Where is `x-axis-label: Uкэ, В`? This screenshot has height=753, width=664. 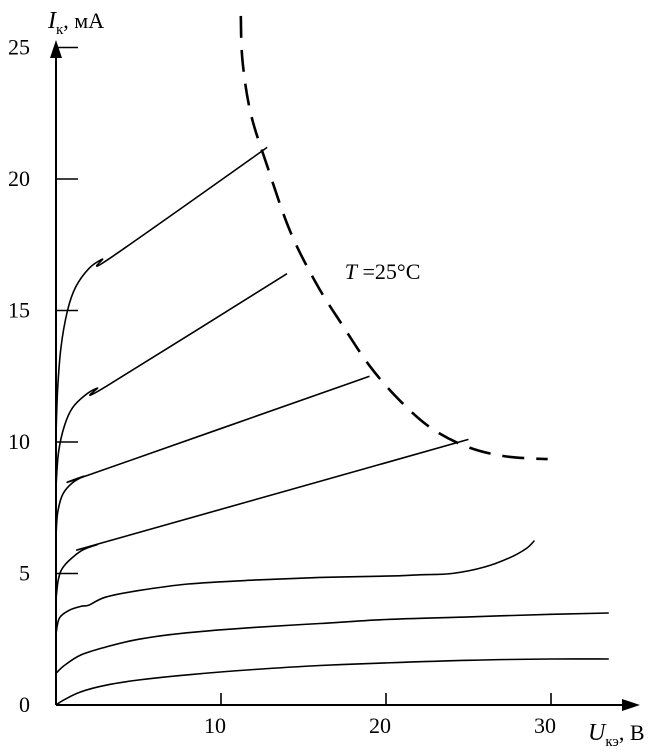 x-axis-label: Uкэ, В is located at coordinates (616, 735).